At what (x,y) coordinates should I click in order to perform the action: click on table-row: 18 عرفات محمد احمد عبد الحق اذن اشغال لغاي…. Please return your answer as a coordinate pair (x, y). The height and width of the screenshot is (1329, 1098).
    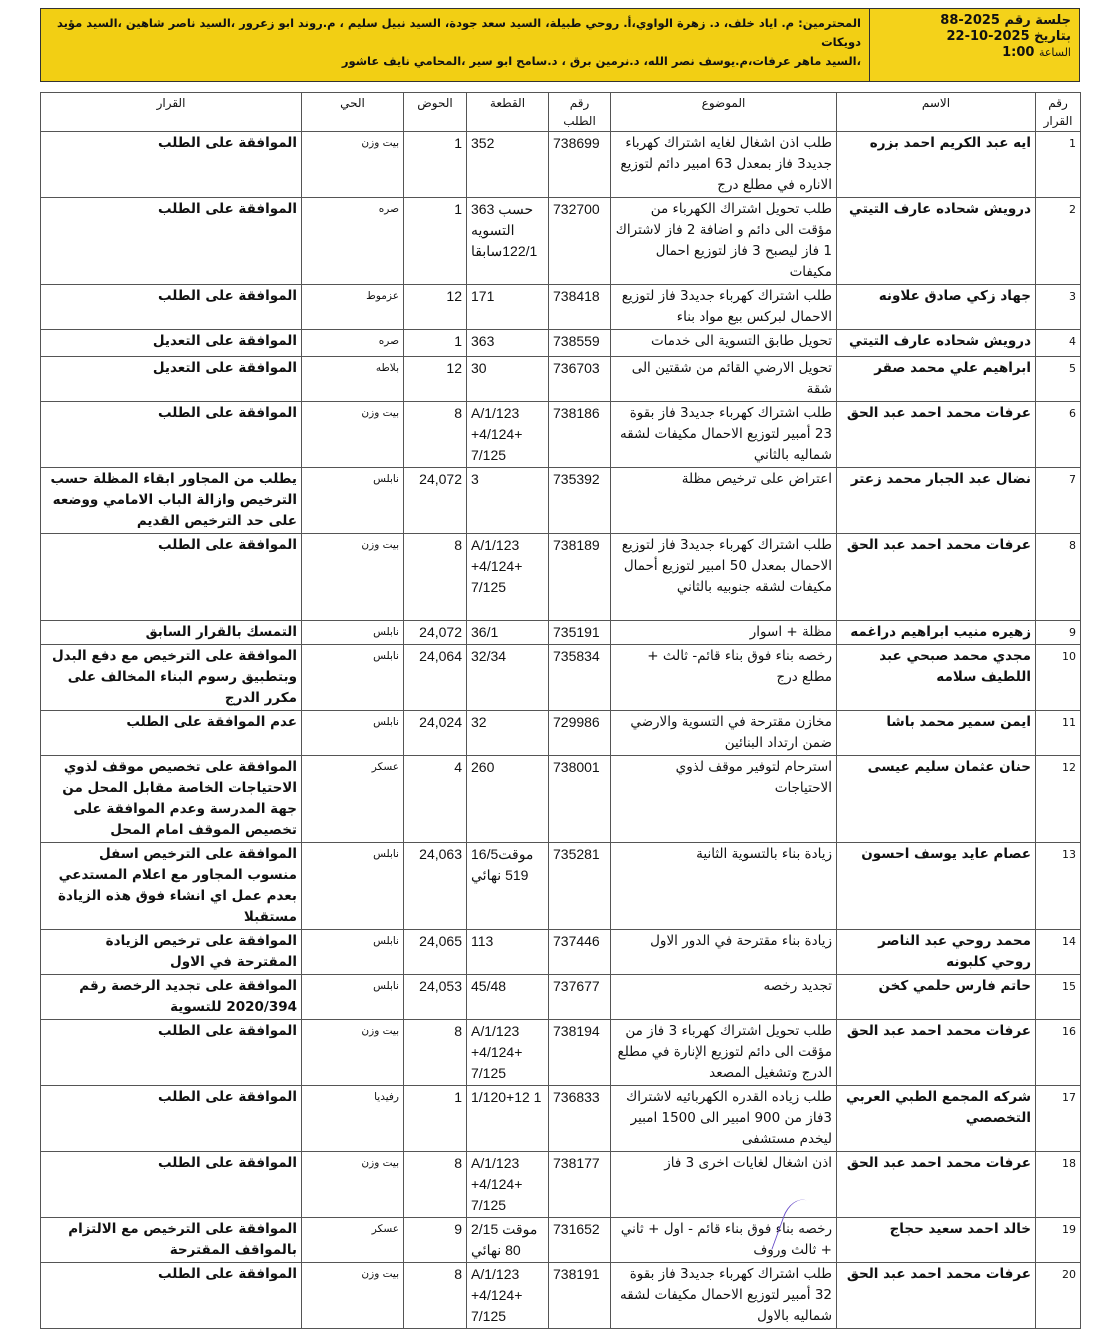
    Looking at the image, I should click on (560, 1184).